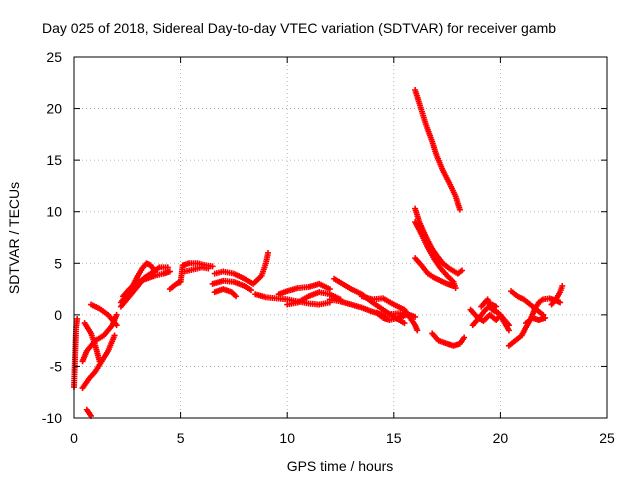 This screenshot has width=640, height=480. I want to click on x-tick-label: 10, so click(287, 438).